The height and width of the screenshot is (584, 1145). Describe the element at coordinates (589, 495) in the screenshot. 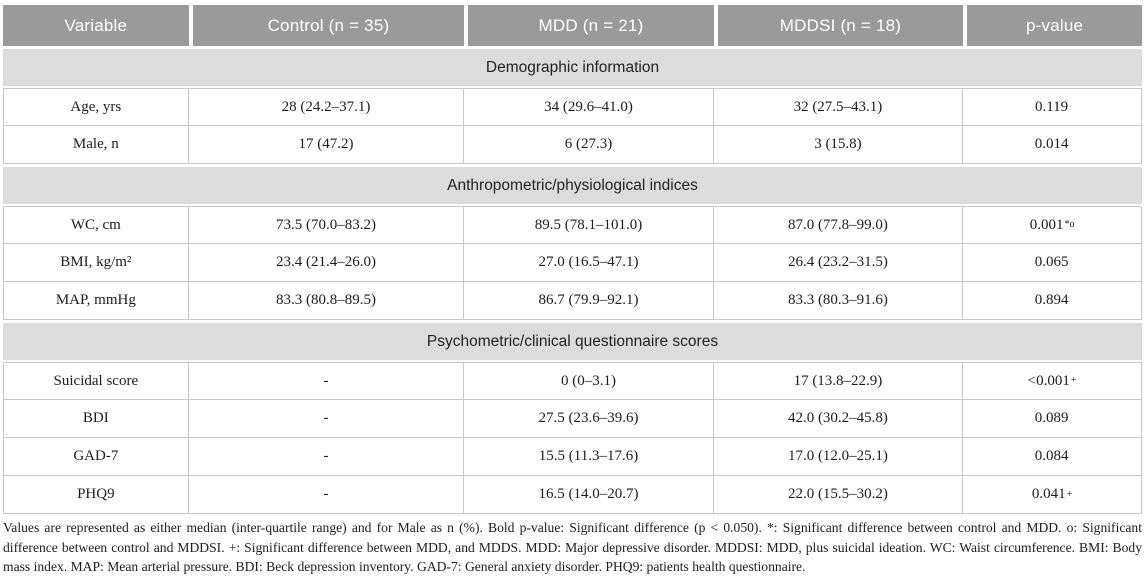

I see `cell-mdd: 16.5 (14.0–20.7)` at that location.